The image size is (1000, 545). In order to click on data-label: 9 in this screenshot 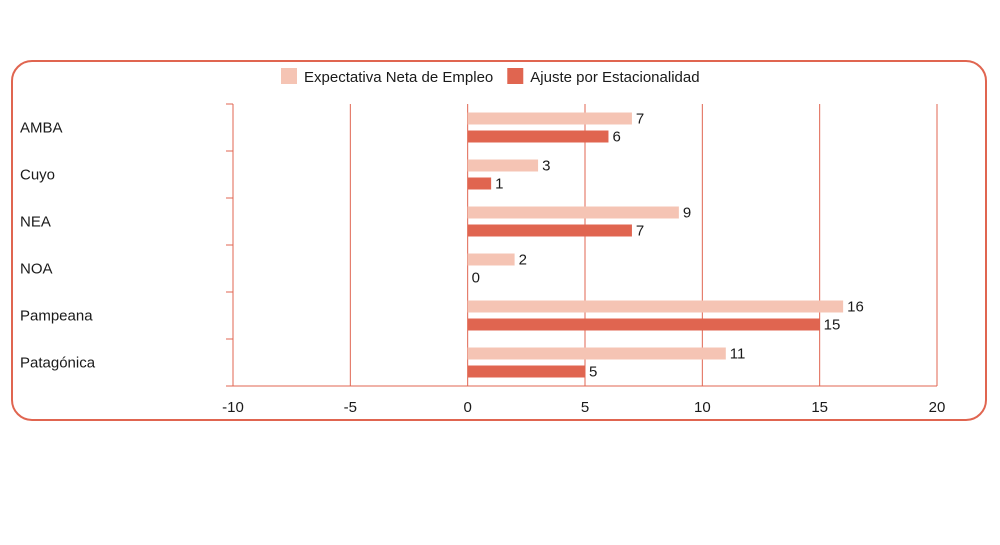, I will do `click(687, 213)`.